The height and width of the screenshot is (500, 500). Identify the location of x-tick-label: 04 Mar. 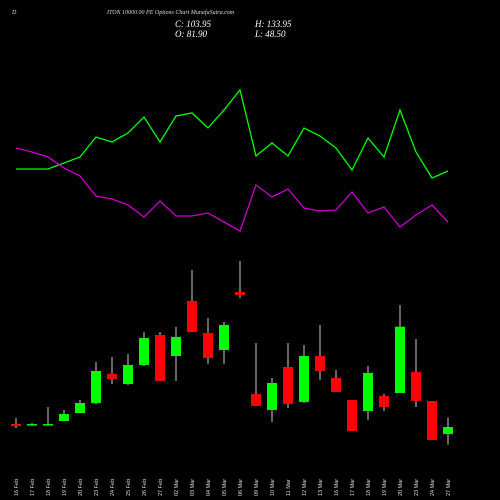
(209, 487).